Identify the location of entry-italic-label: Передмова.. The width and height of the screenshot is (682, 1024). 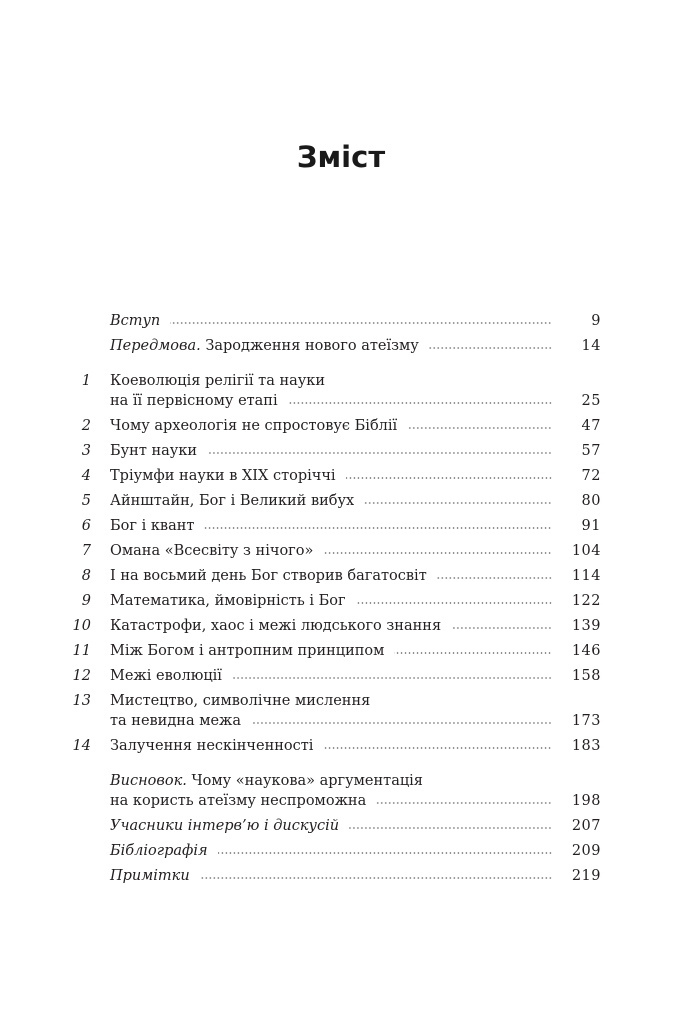
(155, 346).